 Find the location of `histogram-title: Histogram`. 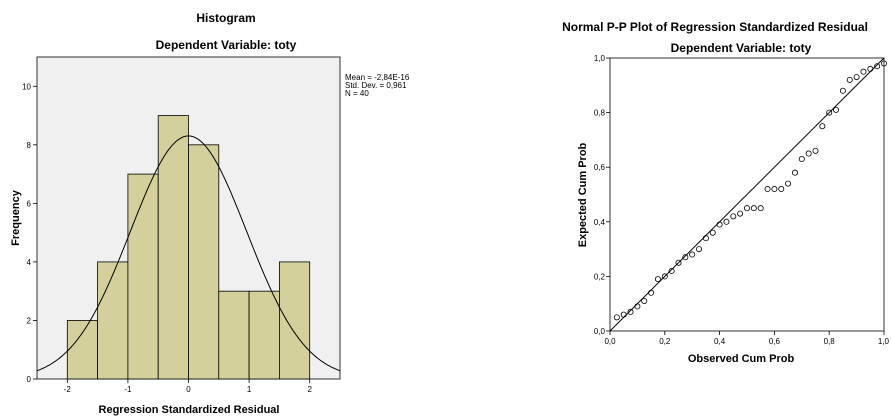

histogram-title: Histogram is located at coordinates (225, 18).